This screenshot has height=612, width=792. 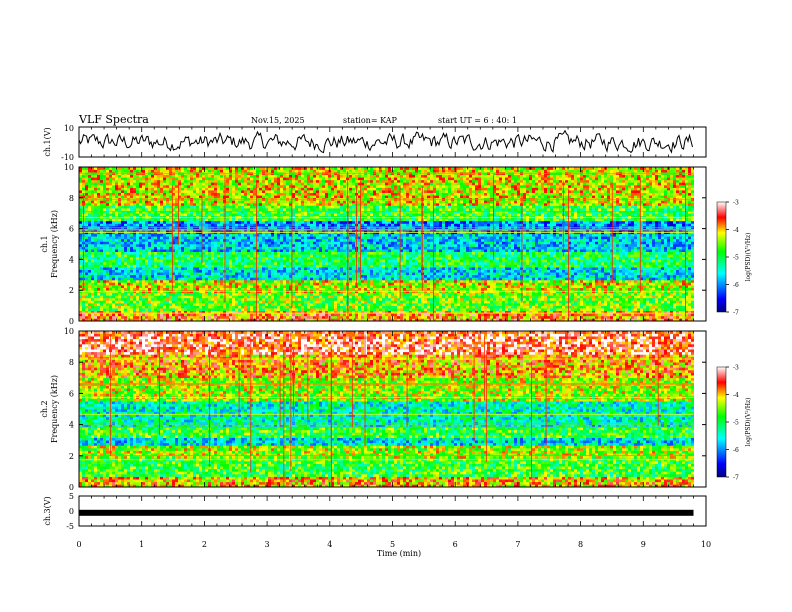 What do you see at coordinates (736, 230) in the screenshot?
I see `cb1-ticks-label: -4` at bounding box center [736, 230].